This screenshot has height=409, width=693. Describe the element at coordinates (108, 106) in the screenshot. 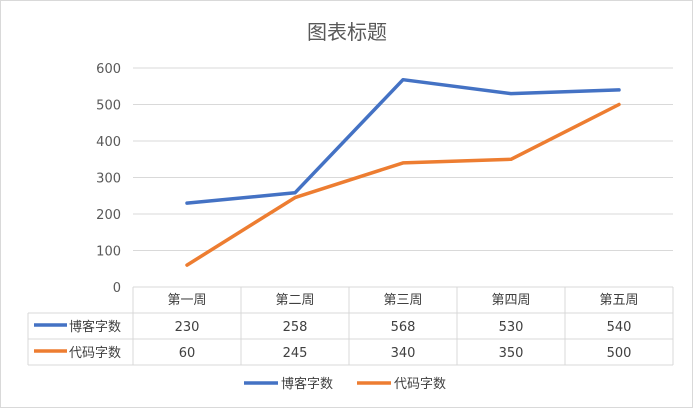

I see `y-tick-label: 500` at that location.